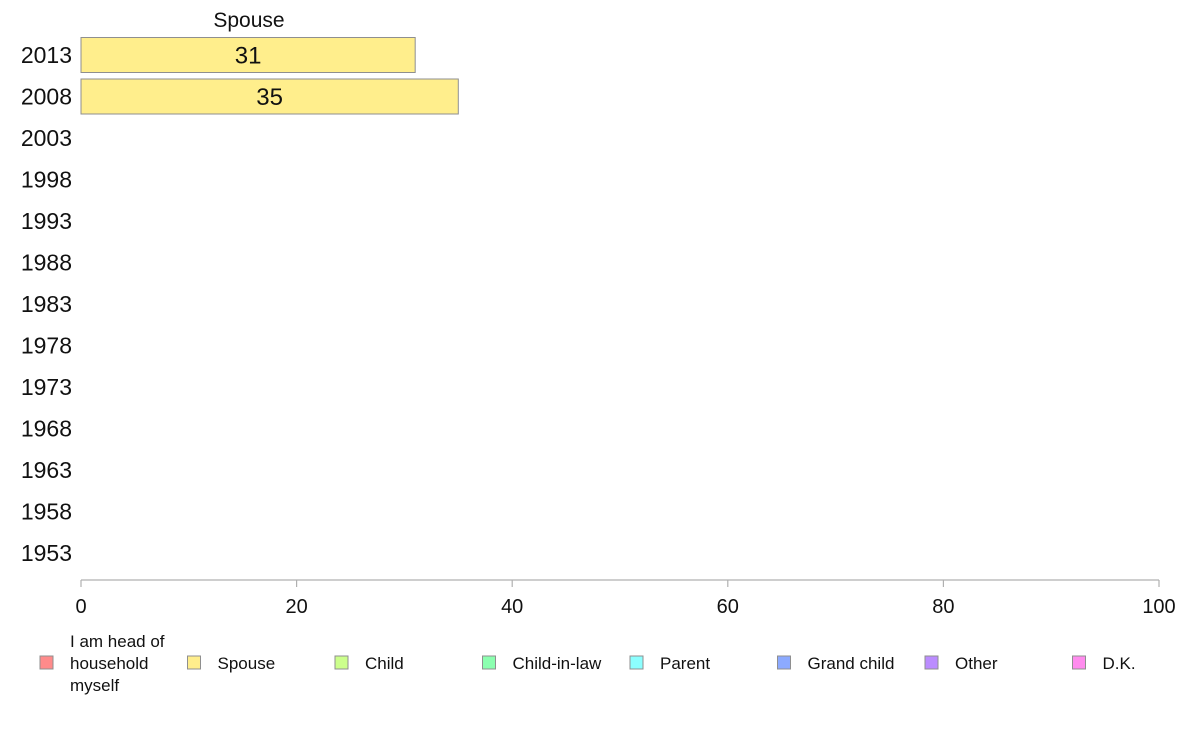 This screenshot has width=1188, height=736. What do you see at coordinates (976, 663) in the screenshot?
I see `legend-label: Other` at bounding box center [976, 663].